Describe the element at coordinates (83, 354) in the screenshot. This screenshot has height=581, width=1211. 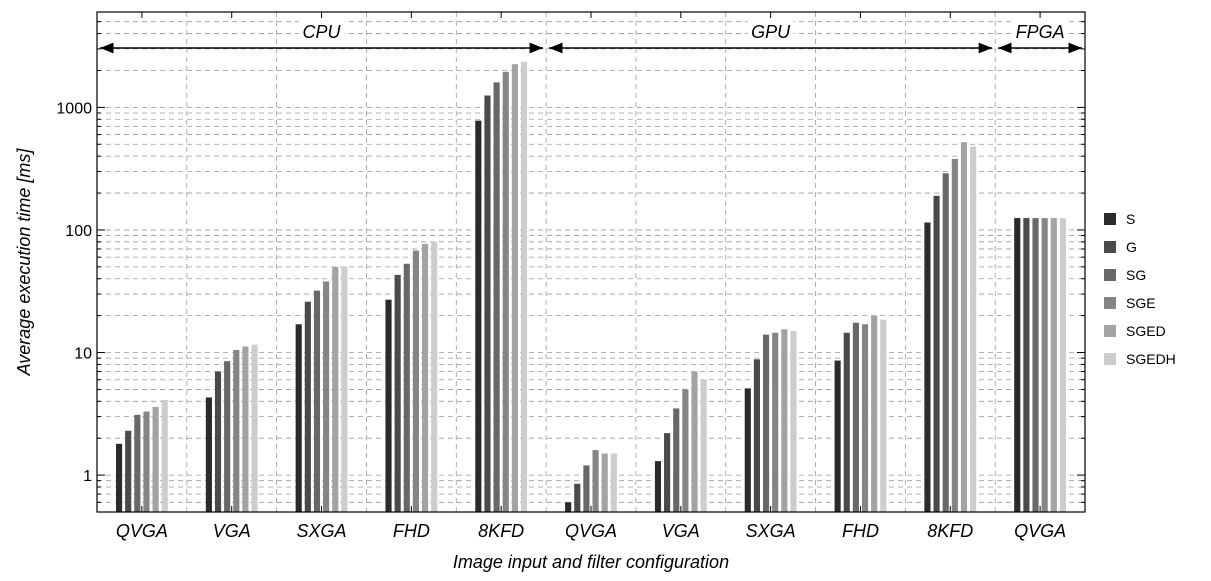
I see `y-tick-label: 10` at that location.